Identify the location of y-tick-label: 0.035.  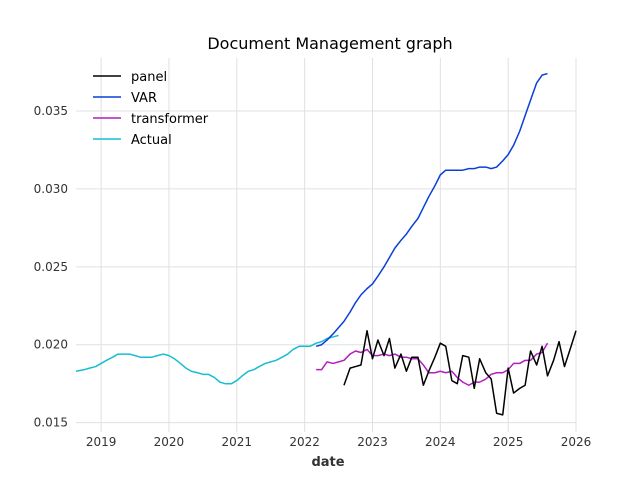
(51, 111).